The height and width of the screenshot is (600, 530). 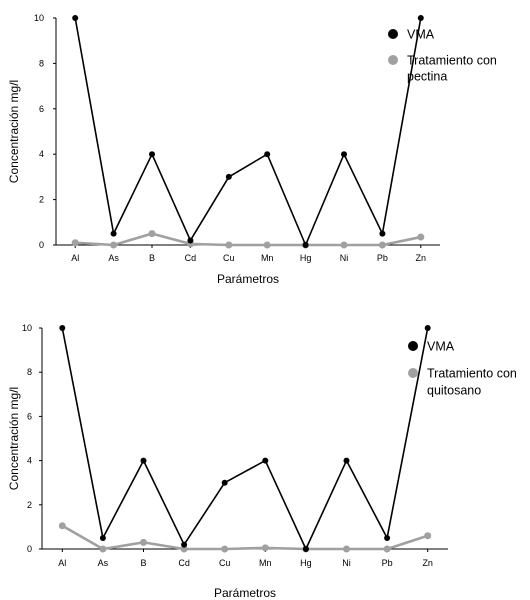 What do you see at coordinates (427, 77) in the screenshot?
I see `legend-label: pectina` at bounding box center [427, 77].